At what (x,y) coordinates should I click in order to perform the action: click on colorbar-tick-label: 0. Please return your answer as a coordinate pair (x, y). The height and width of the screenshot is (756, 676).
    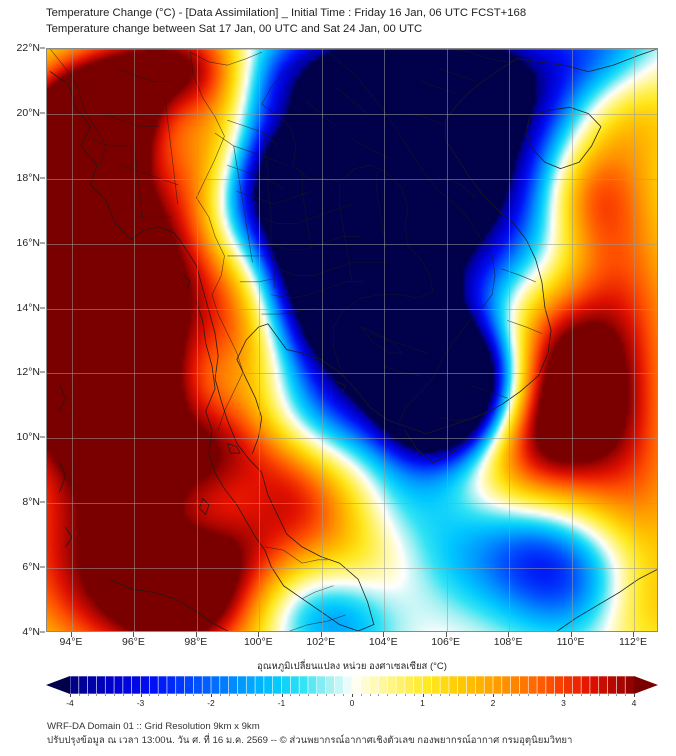
    Looking at the image, I should click on (352, 703).